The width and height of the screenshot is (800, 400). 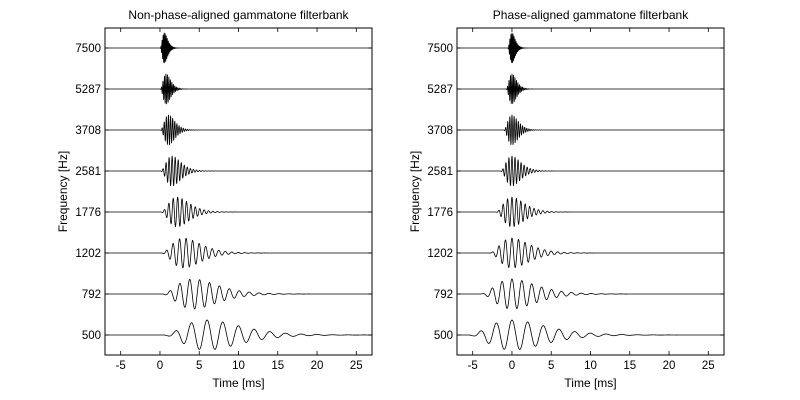 I want to click on chart-title: Phase-aligned gammatone filterbank, so click(x=591, y=15).